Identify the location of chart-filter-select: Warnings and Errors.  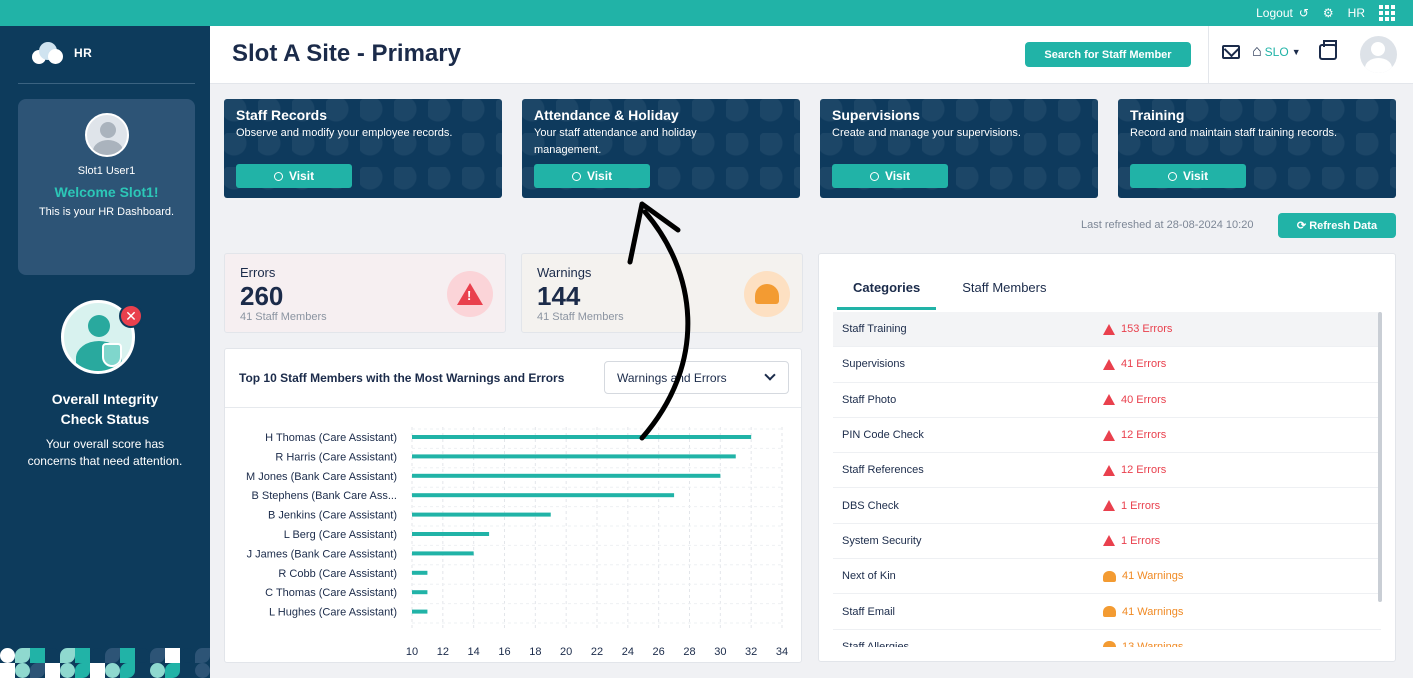
(696, 377).